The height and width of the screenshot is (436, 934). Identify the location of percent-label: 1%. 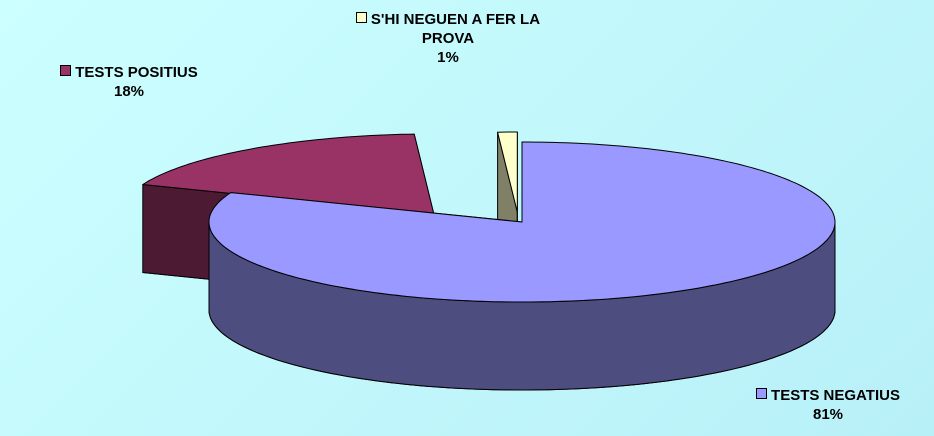
(448, 57).